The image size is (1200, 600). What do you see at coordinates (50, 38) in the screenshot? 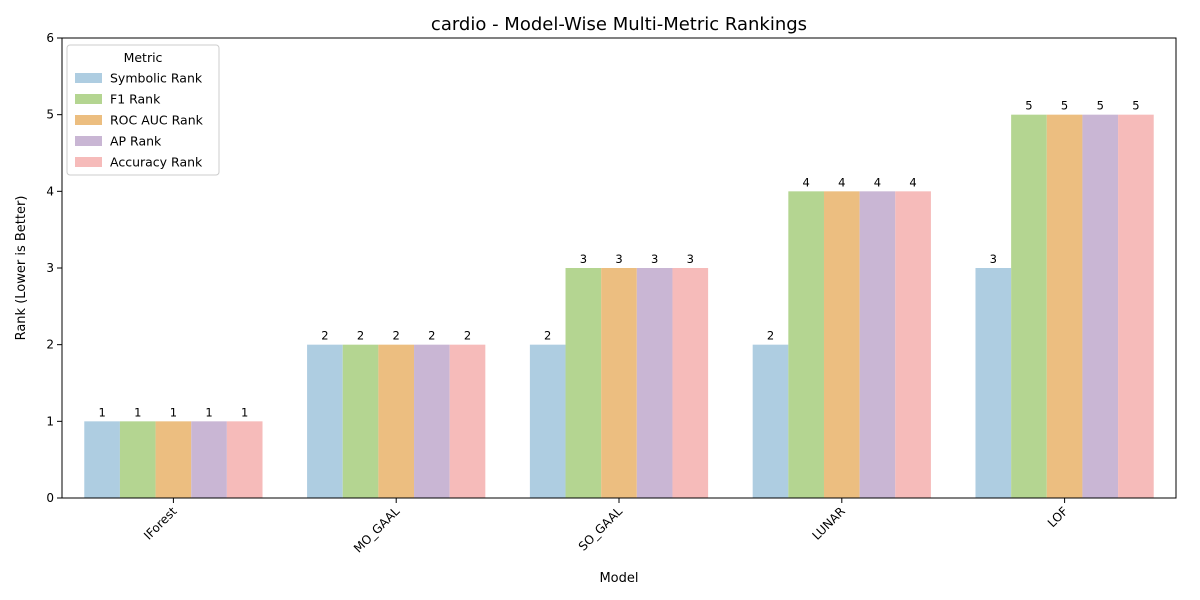
I see `y-tick-label: 6` at bounding box center [50, 38].